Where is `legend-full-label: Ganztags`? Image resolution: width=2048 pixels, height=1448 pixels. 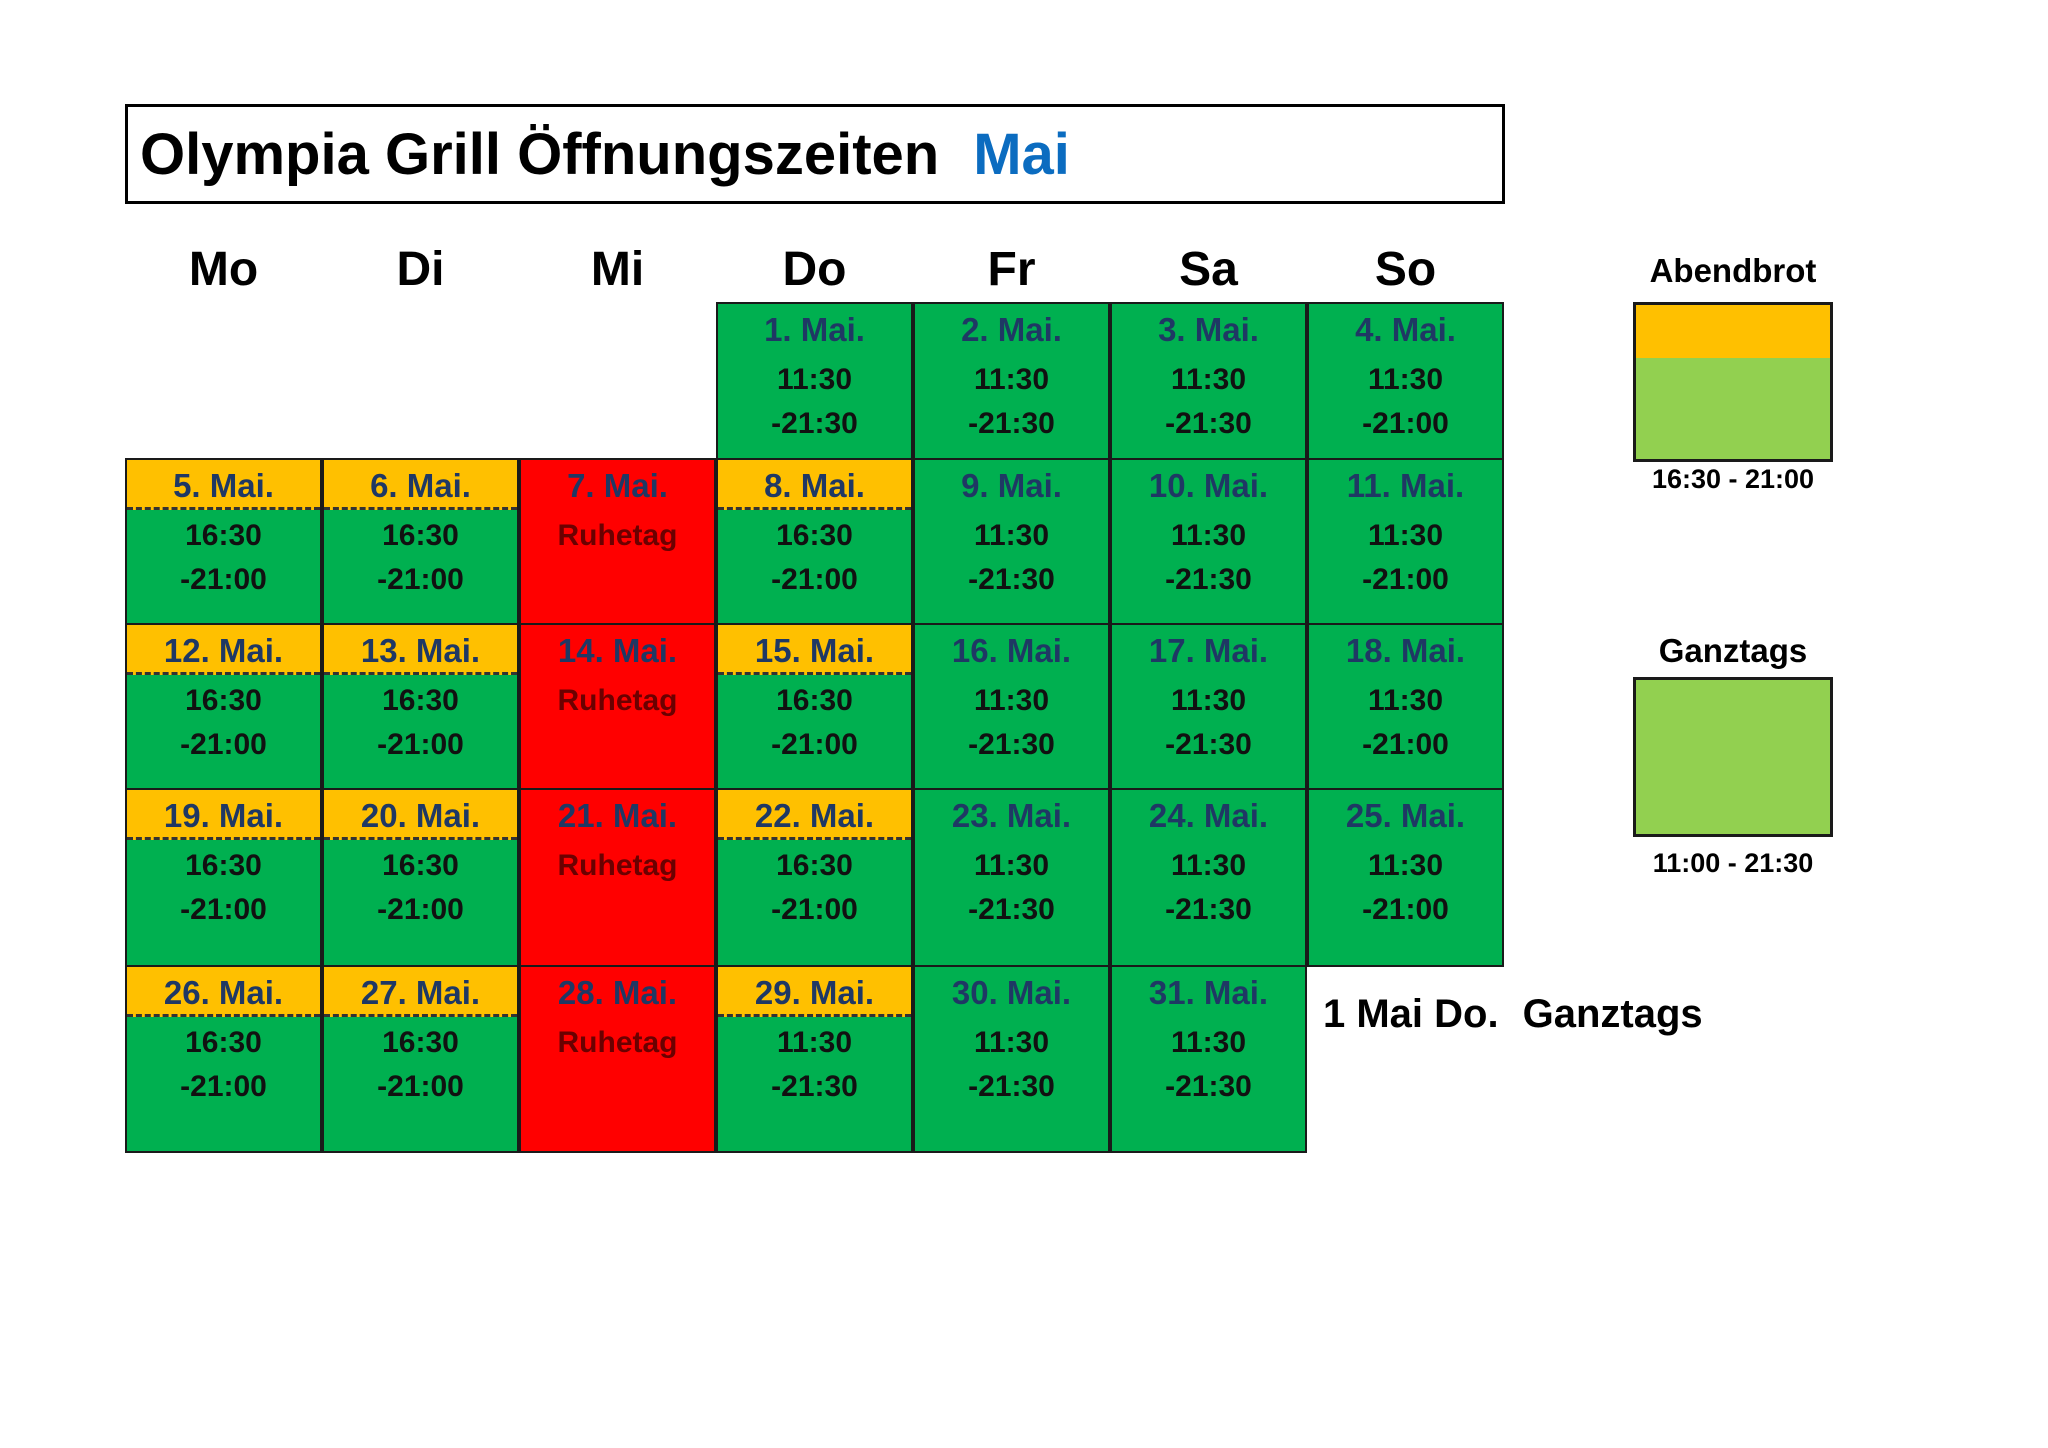 legend-full-label: Ganztags is located at coordinates (1733, 650).